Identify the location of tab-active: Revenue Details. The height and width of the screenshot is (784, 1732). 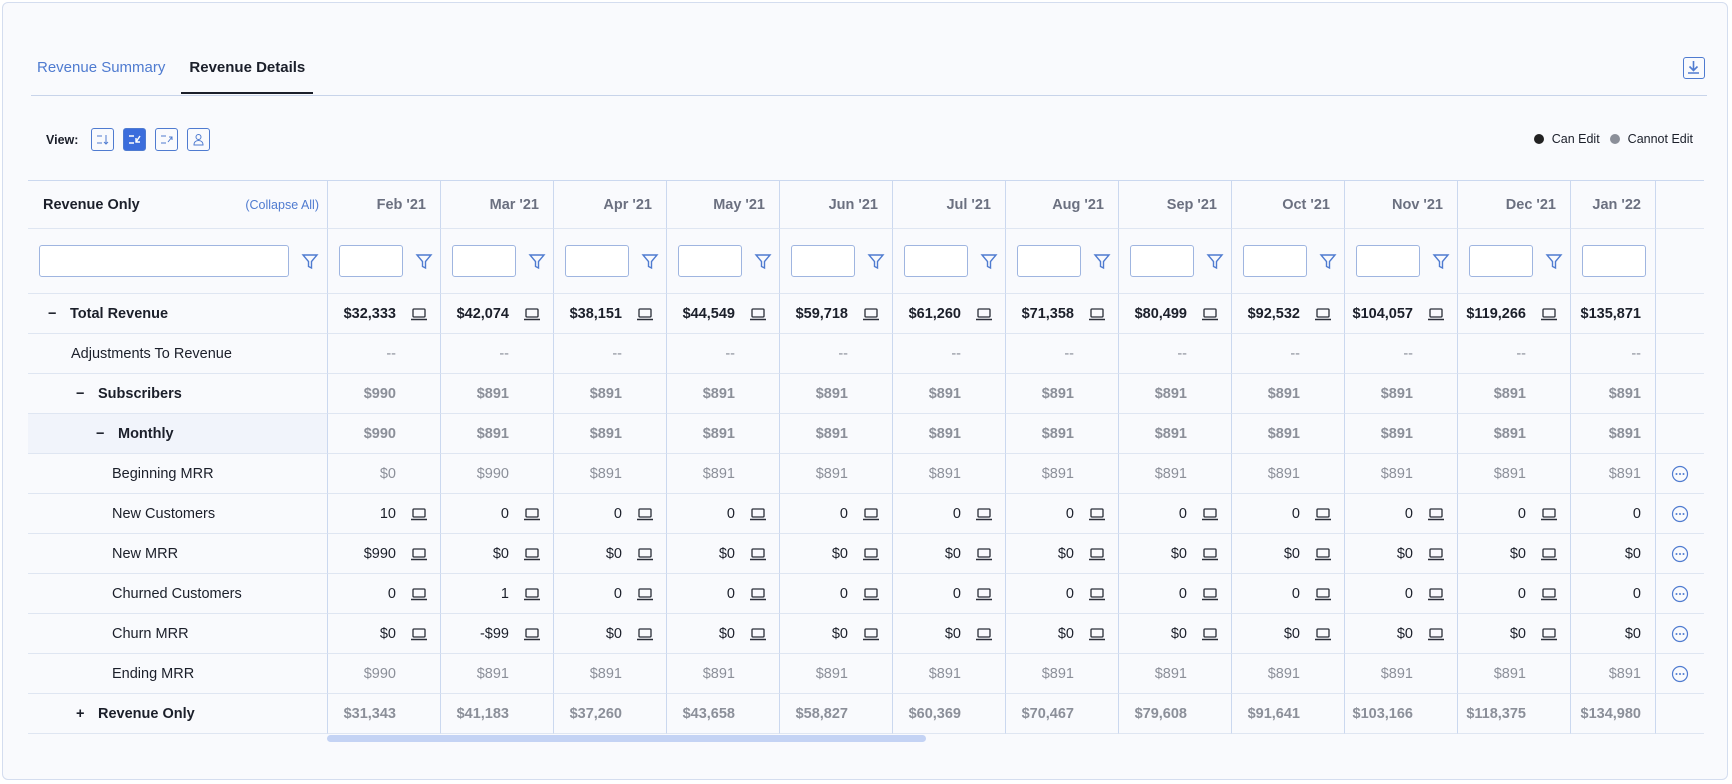
(247, 72).